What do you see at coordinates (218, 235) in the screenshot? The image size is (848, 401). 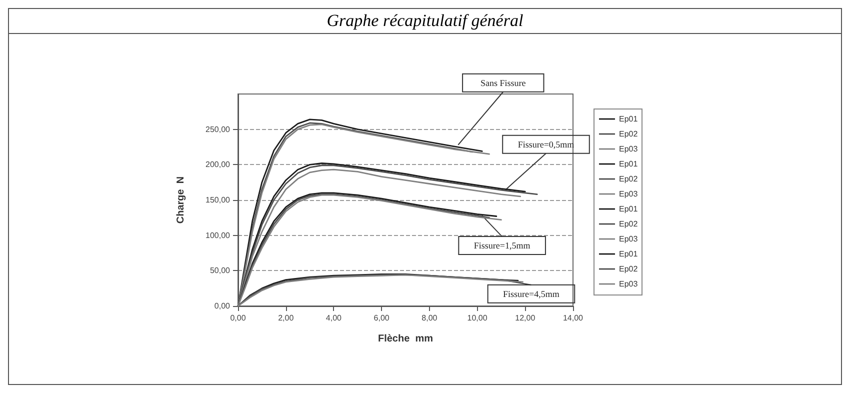 I see `y-tick-label: 100,00` at bounding box center [218, 235].